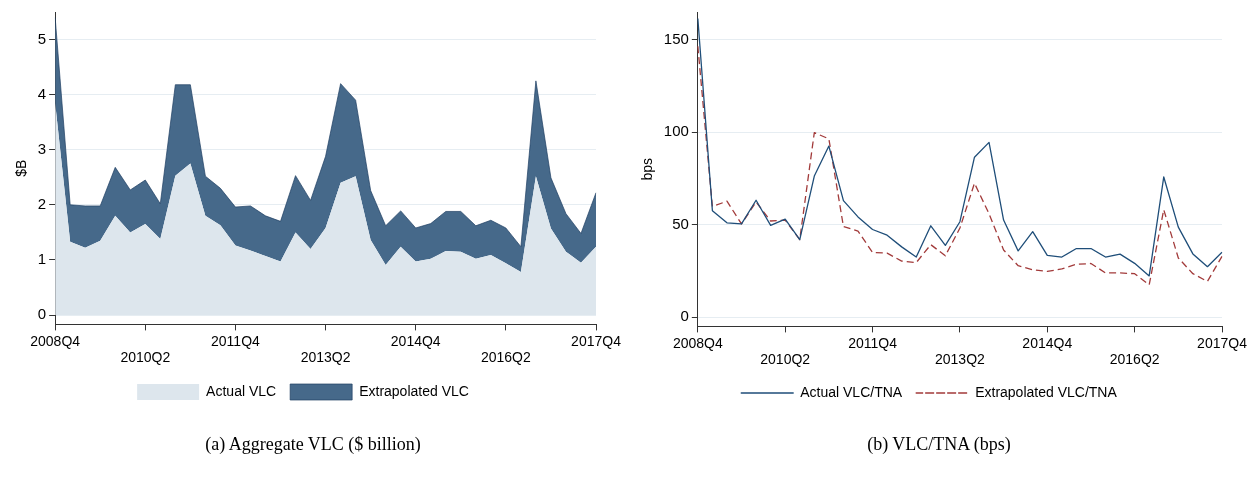 This screenshot has width=1252, height=482. Describe the element at coordinates (676, 131) in the screenshot. I see `y-tick-label: 100` at that location.